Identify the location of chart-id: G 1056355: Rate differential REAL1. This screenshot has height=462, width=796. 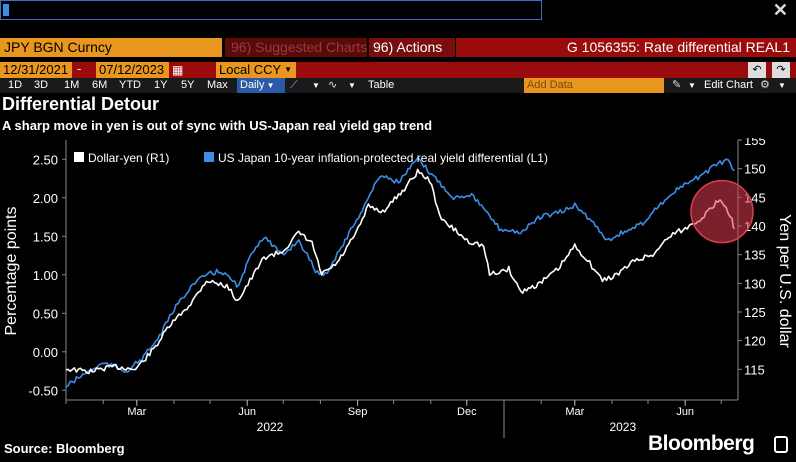
(678, 47).